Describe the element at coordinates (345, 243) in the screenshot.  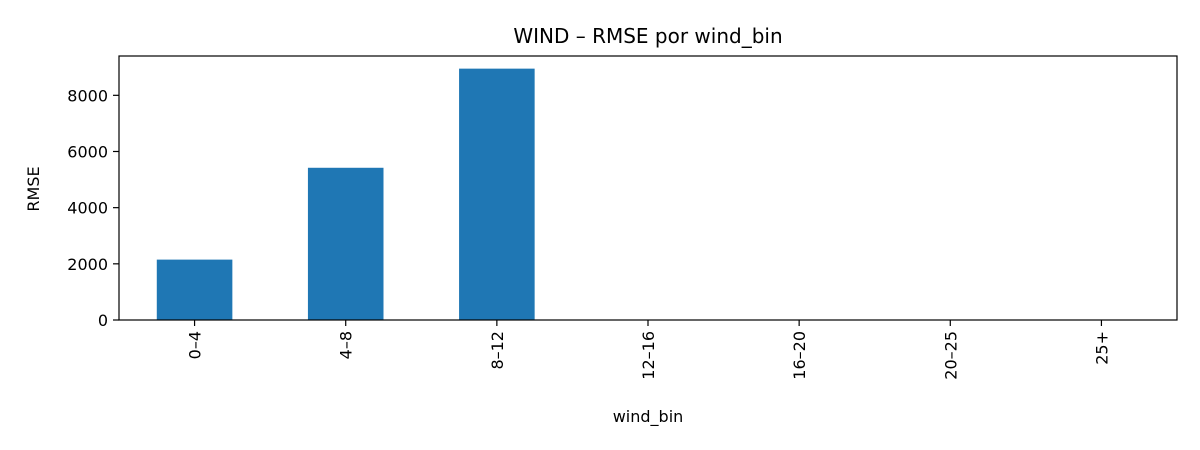
I see `bar-4–8` at that location.